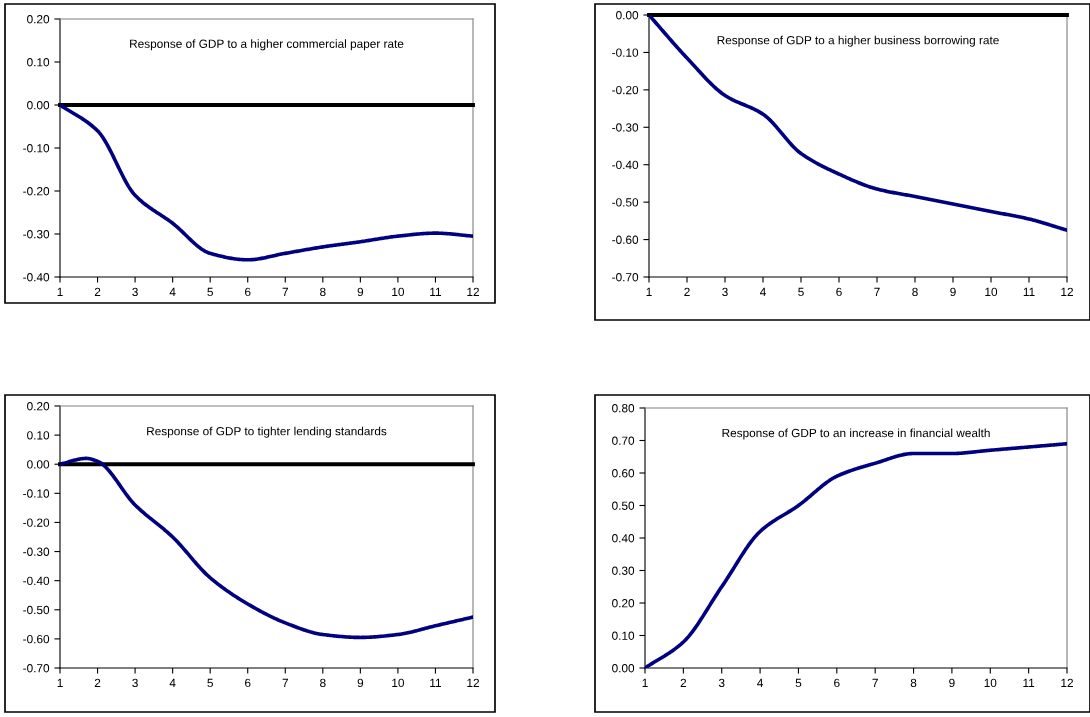 The image size is (1090, 717). I want to click on text: Response of GDP to a higher commercial paper rate, so click(267, 45).